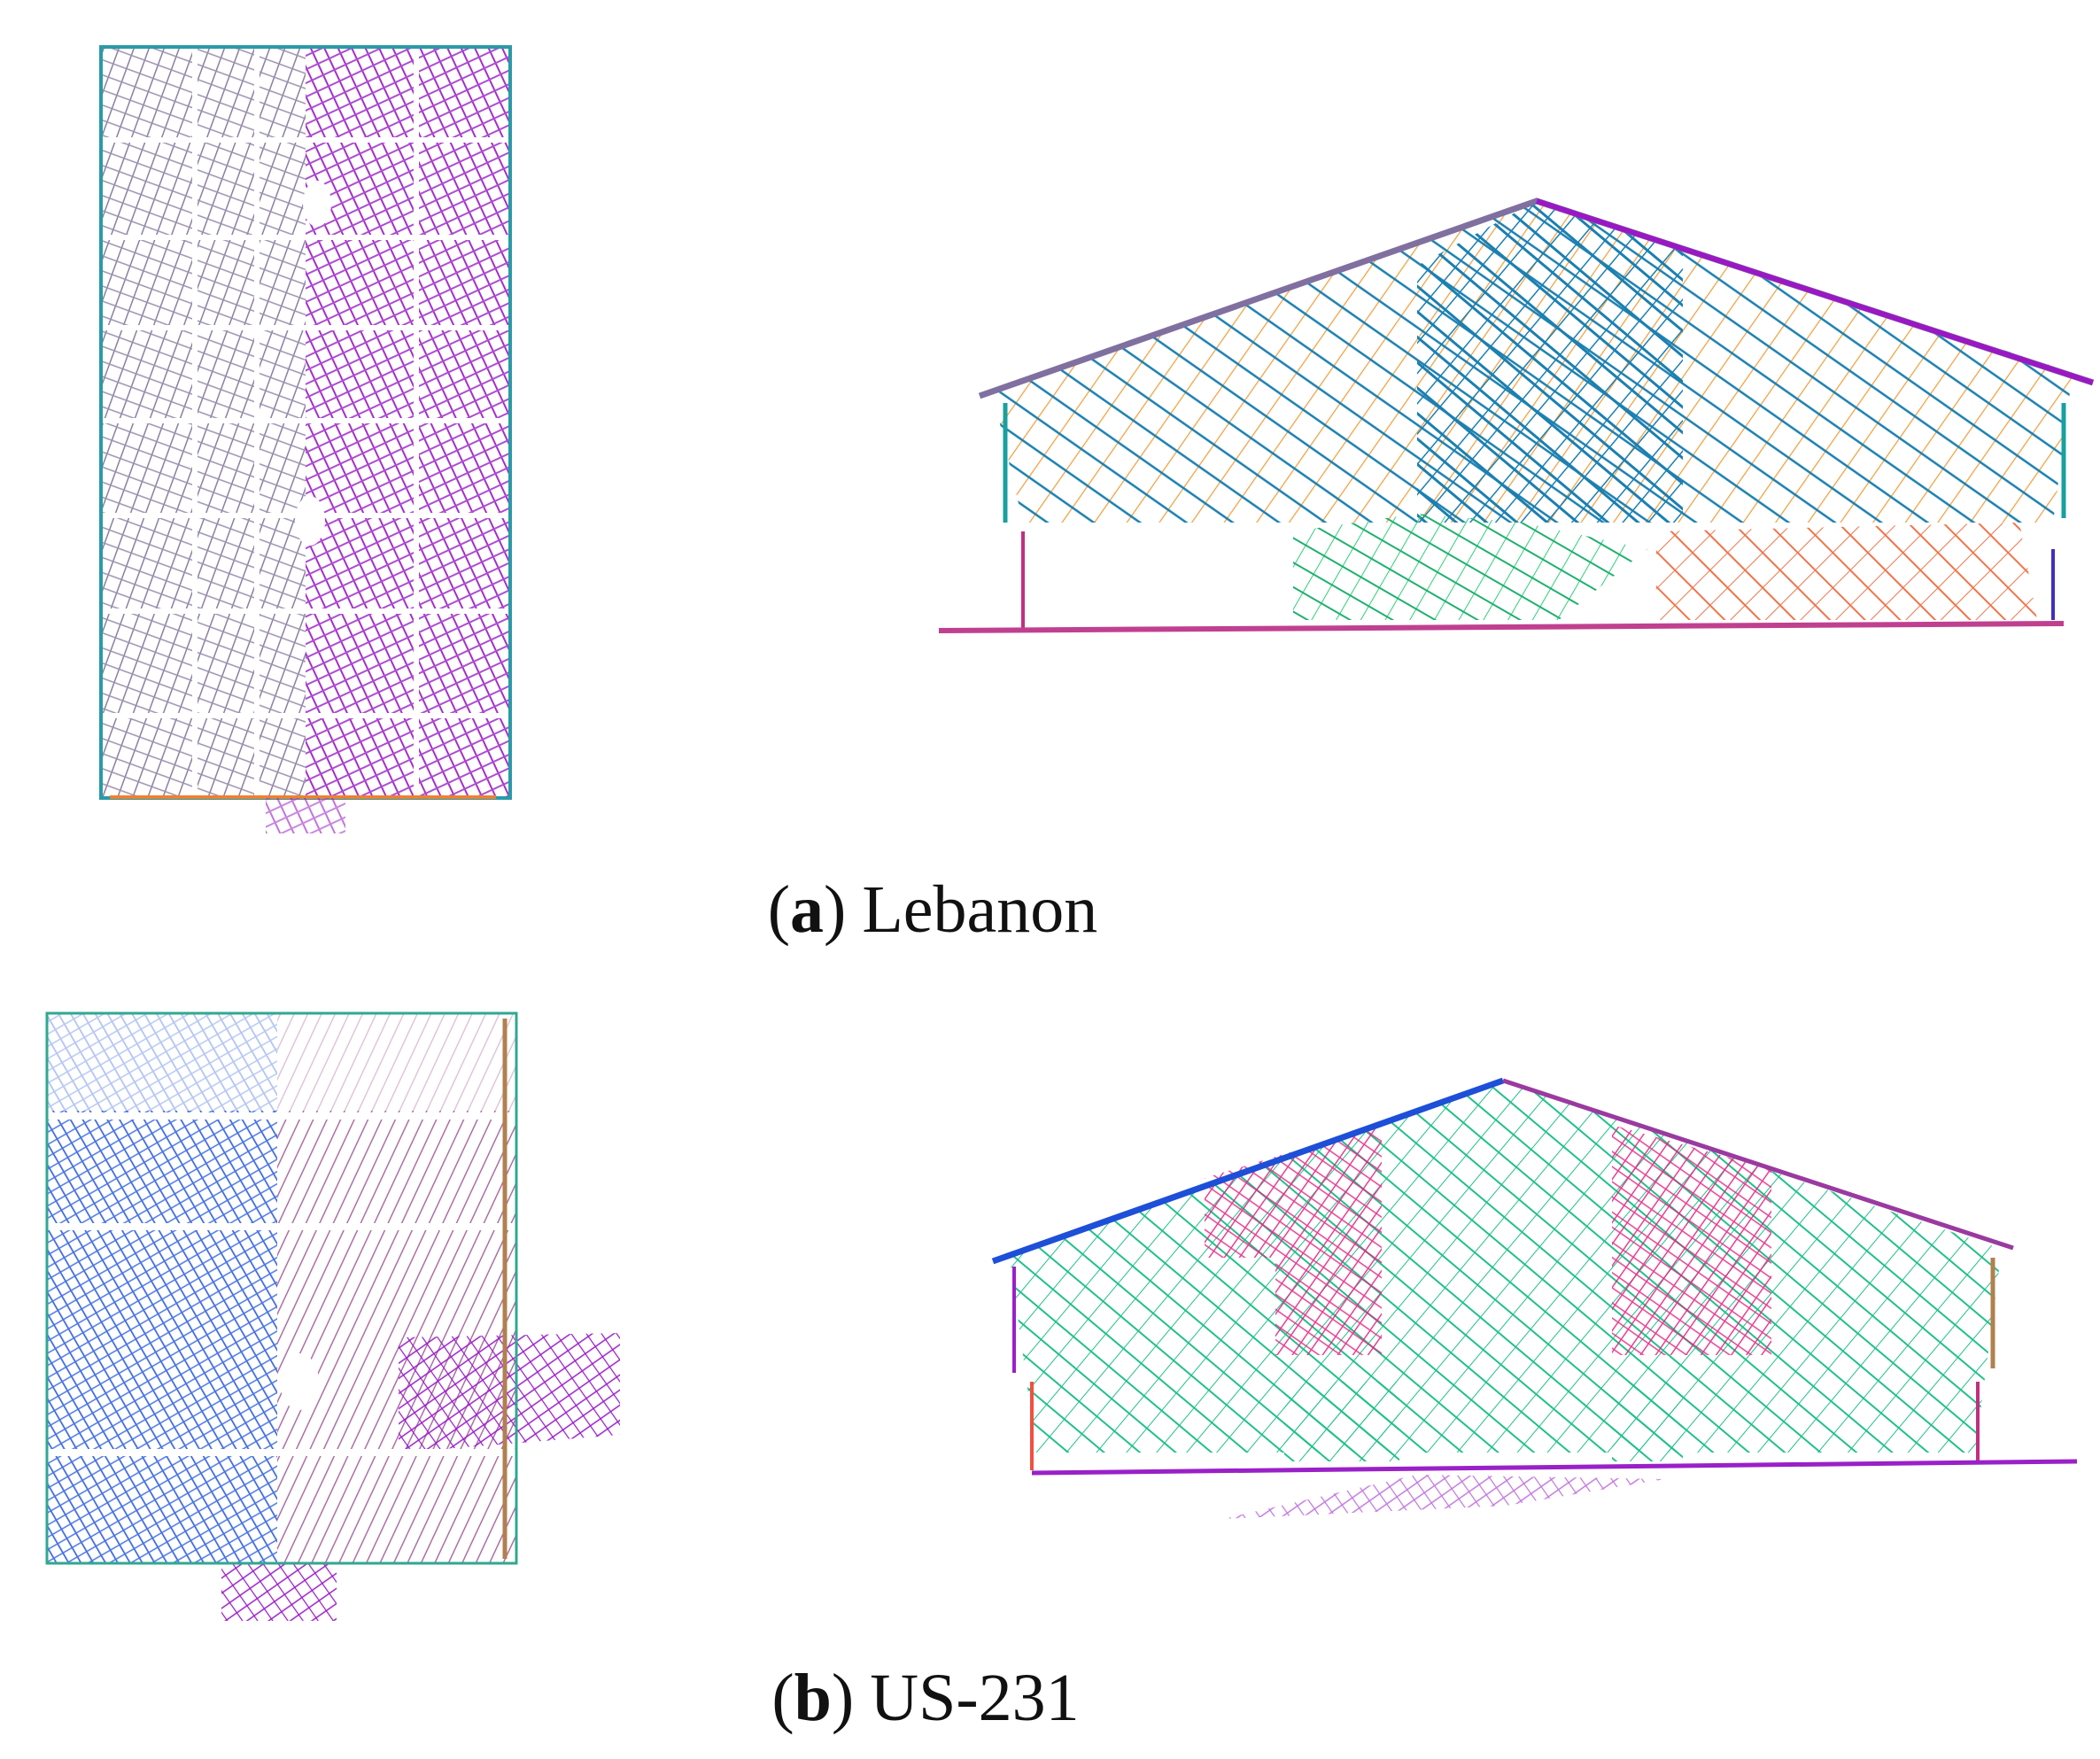 The width and height of the screenshot is (2100, 1759). I want to click on caption-text: Lebanon, so click(980, 909).